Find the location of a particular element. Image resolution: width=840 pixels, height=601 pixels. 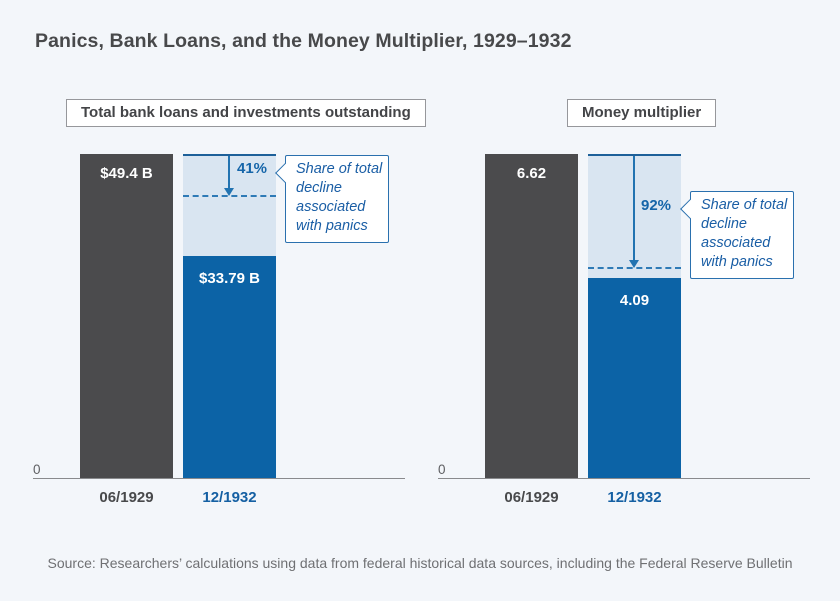

bar-12-1932: 4.09 is located at coordinates (634, 378).